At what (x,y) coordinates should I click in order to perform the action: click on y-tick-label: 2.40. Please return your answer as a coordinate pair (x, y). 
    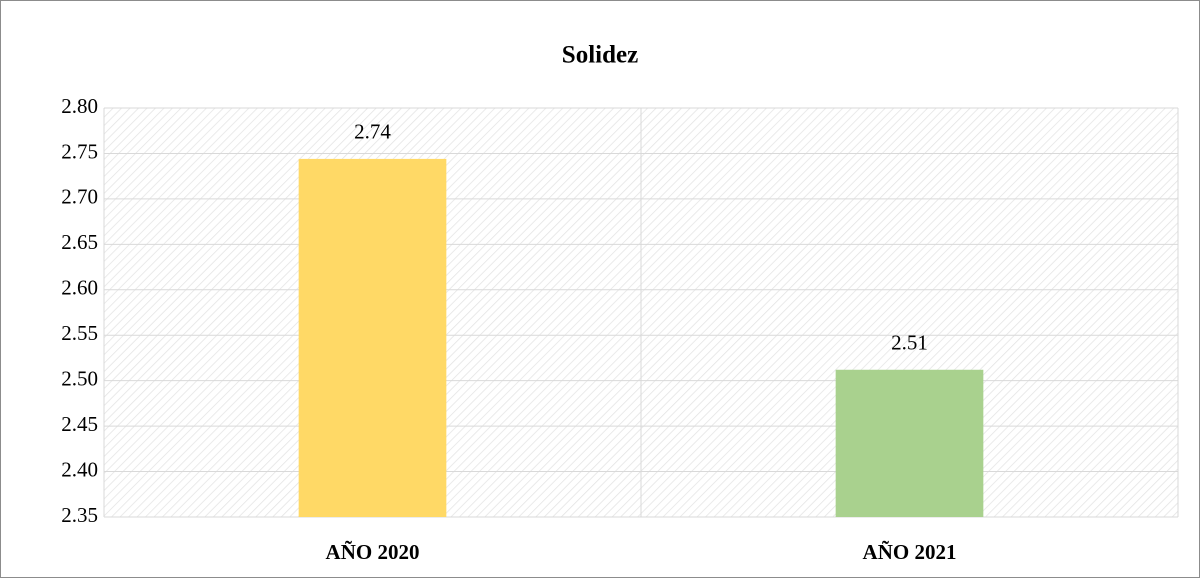
    Looking at the image, I should click on (79, 469).